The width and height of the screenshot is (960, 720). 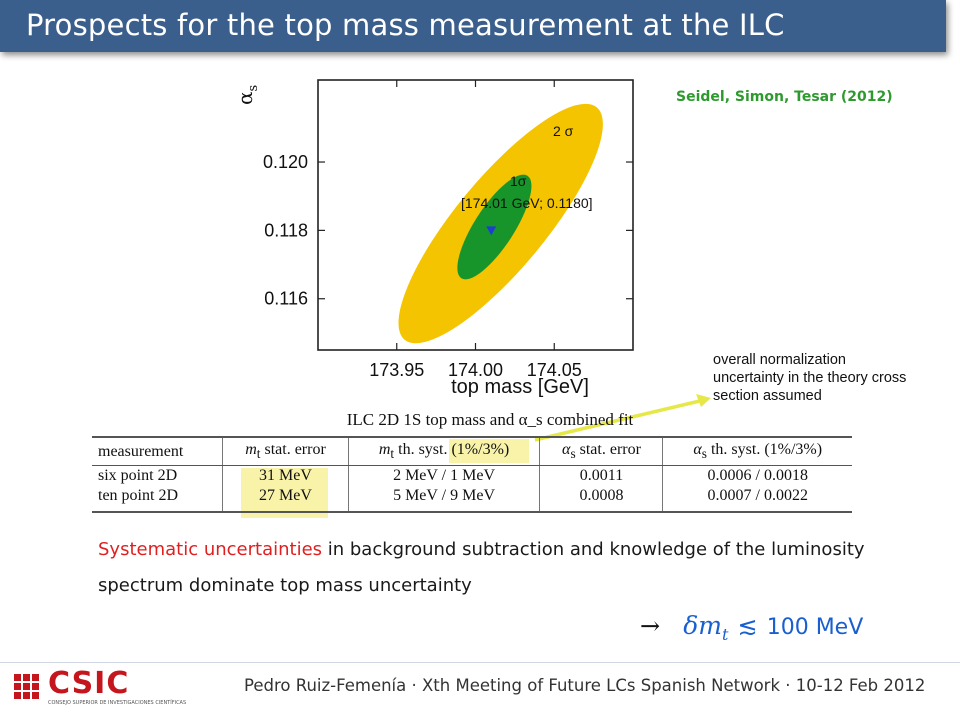 I want to click on csic-logo-icon, so click(x=26, y=686).